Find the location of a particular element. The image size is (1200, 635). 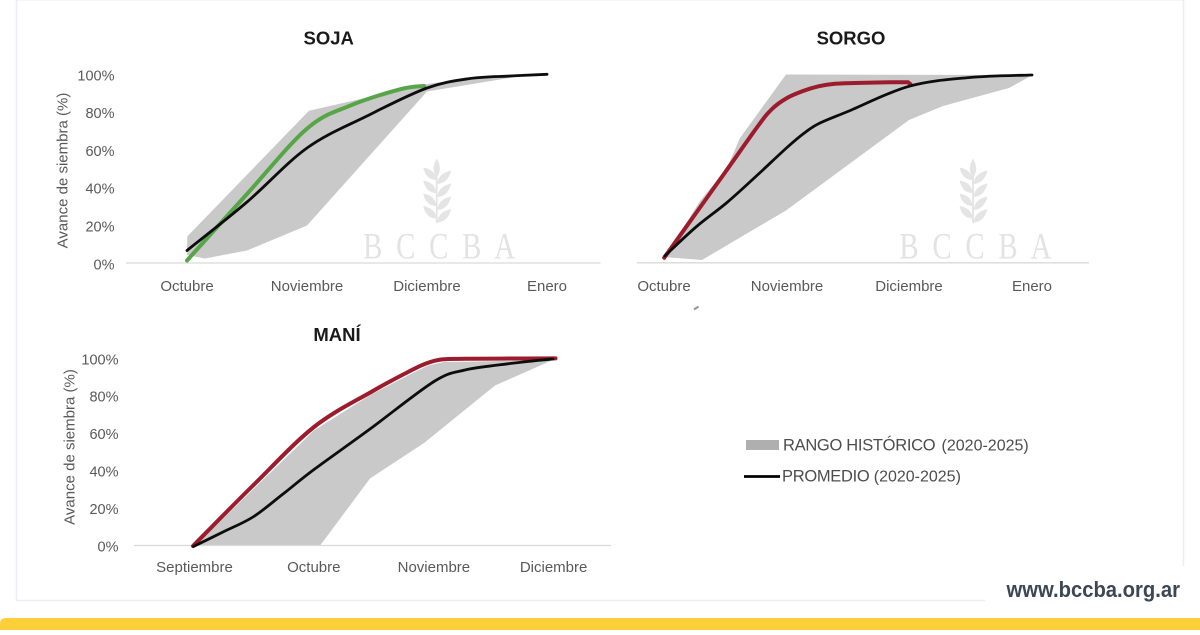

svg-text: RANGO HISTÓRICO (2020-2025) is located at coordinates (906, 444).